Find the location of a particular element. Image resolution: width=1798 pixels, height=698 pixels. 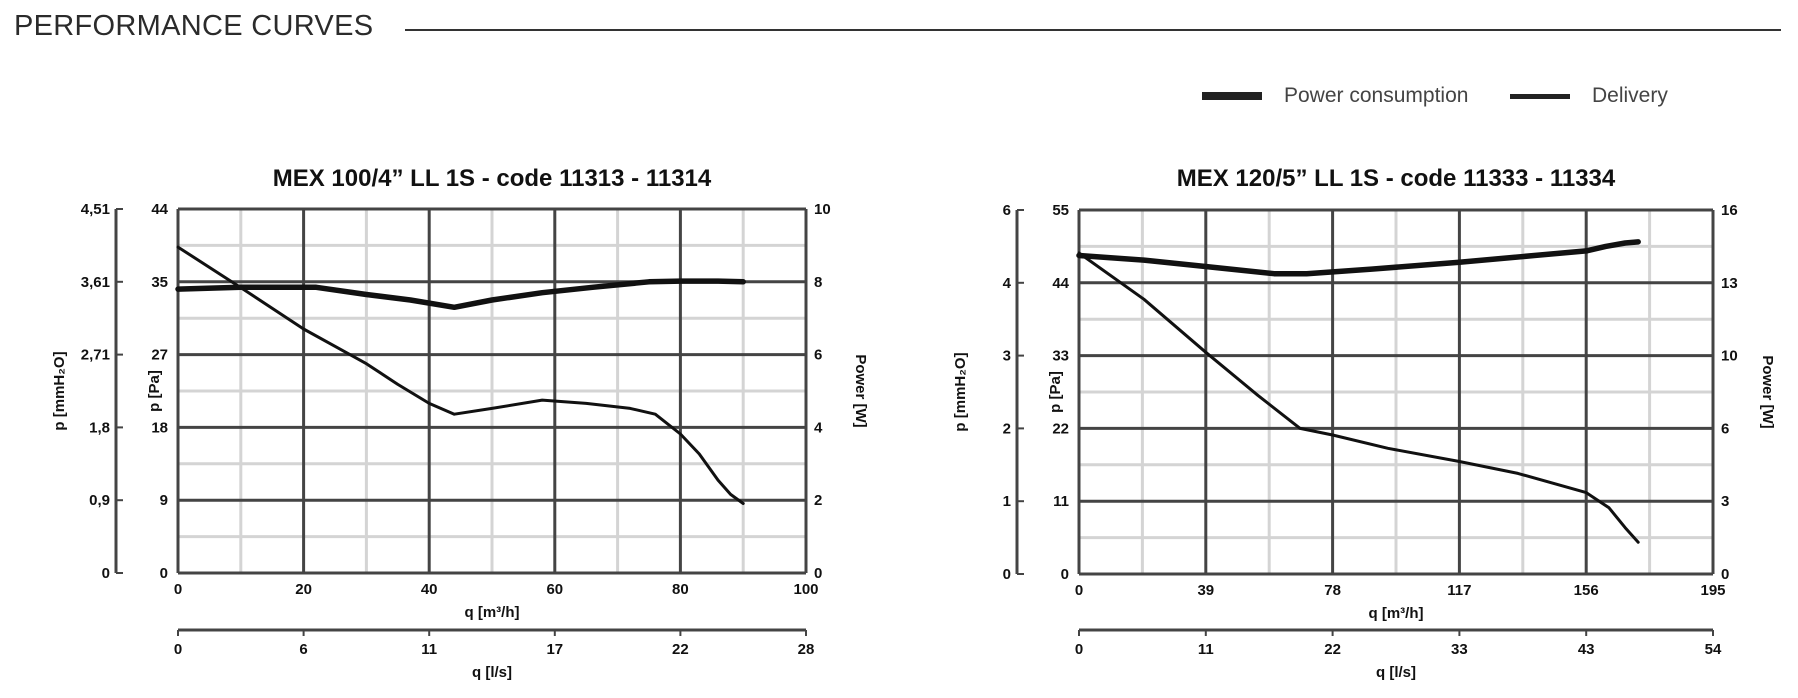

yr-tick-label: 13 is located at coordinates (1729, 283).